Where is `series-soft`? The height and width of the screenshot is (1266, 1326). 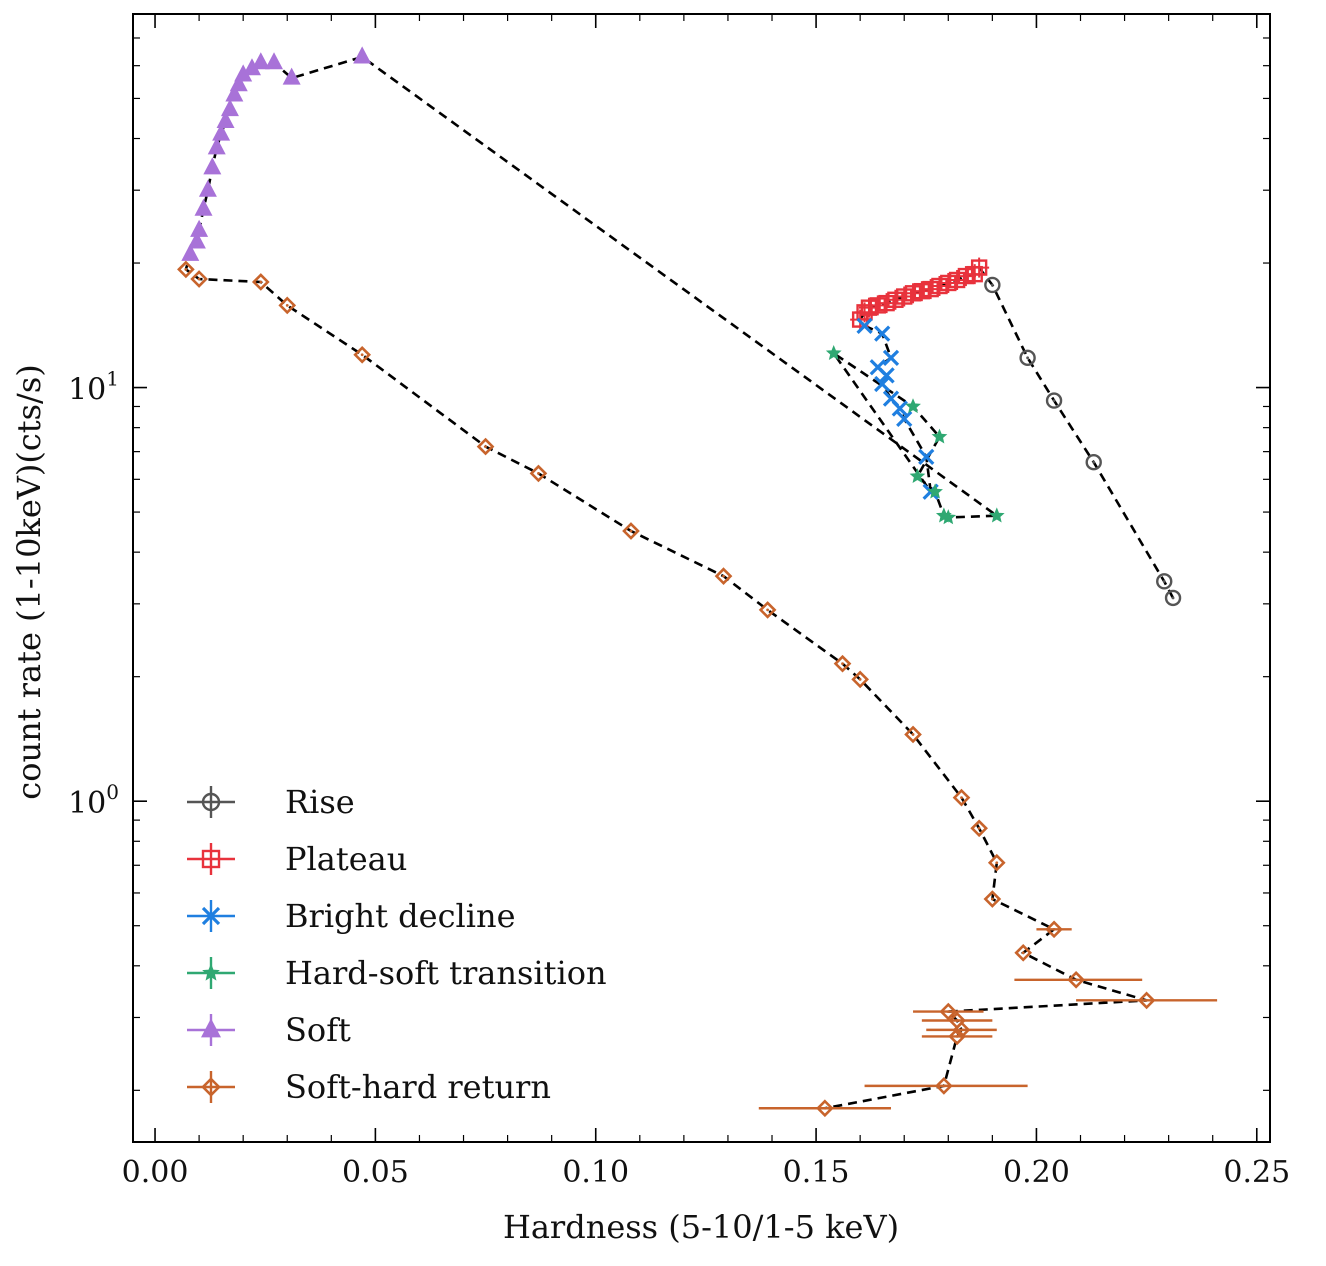 series-soft is located at coordinates (276, 153).